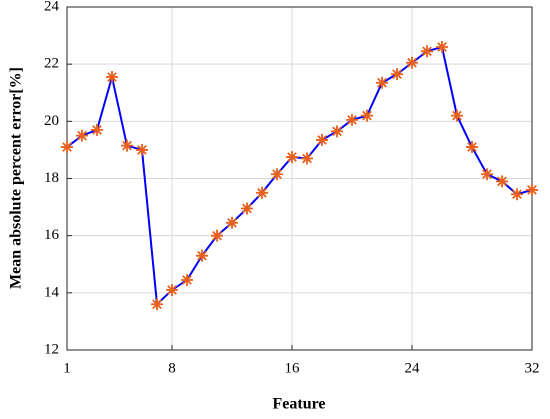  Describe the element at coordinates (298, 404) in the screenshot. I see `x-axis-label: Feature` at that location.